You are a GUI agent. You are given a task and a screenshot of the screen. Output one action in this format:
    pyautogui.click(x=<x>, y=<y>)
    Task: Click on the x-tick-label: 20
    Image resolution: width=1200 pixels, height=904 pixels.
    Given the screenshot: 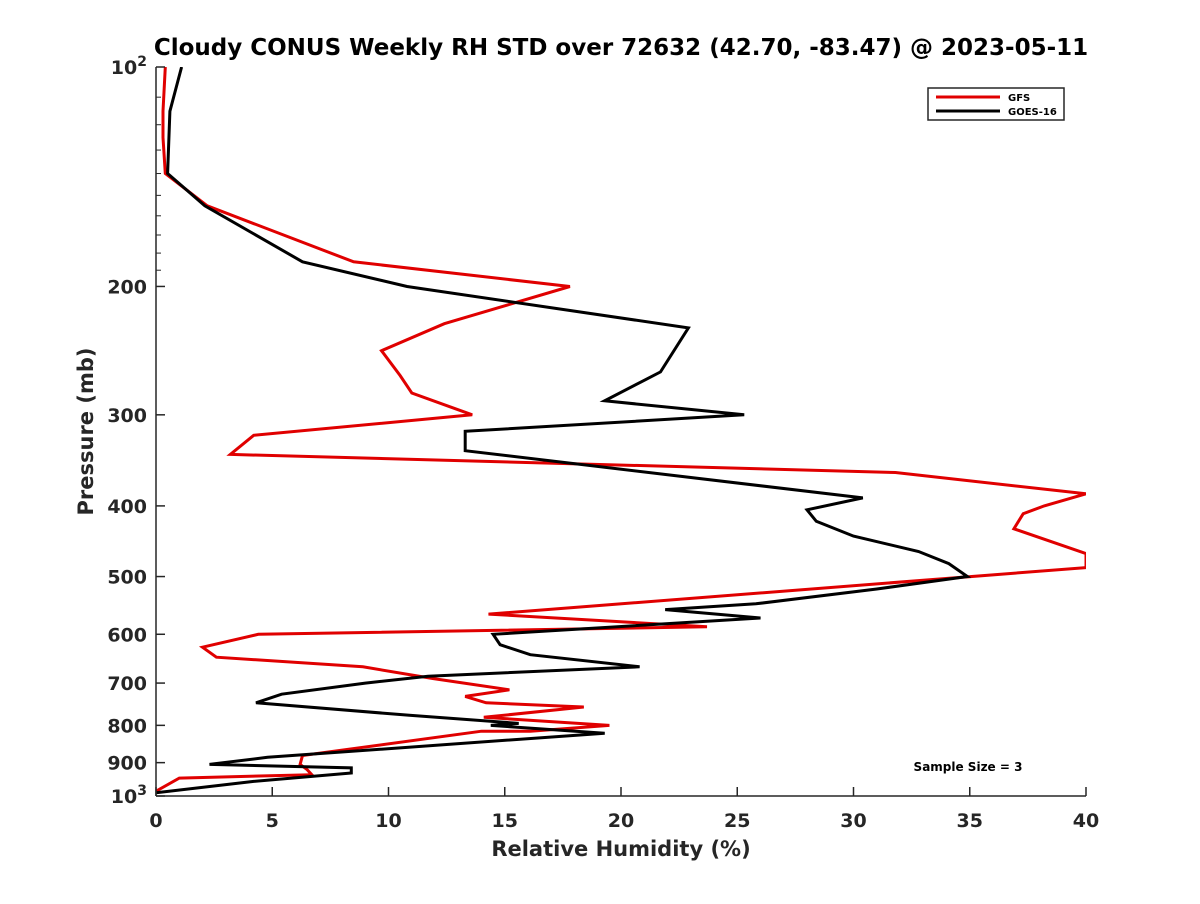 What is the action you would take?
    pyautogui.click(x=621, y=821)
    